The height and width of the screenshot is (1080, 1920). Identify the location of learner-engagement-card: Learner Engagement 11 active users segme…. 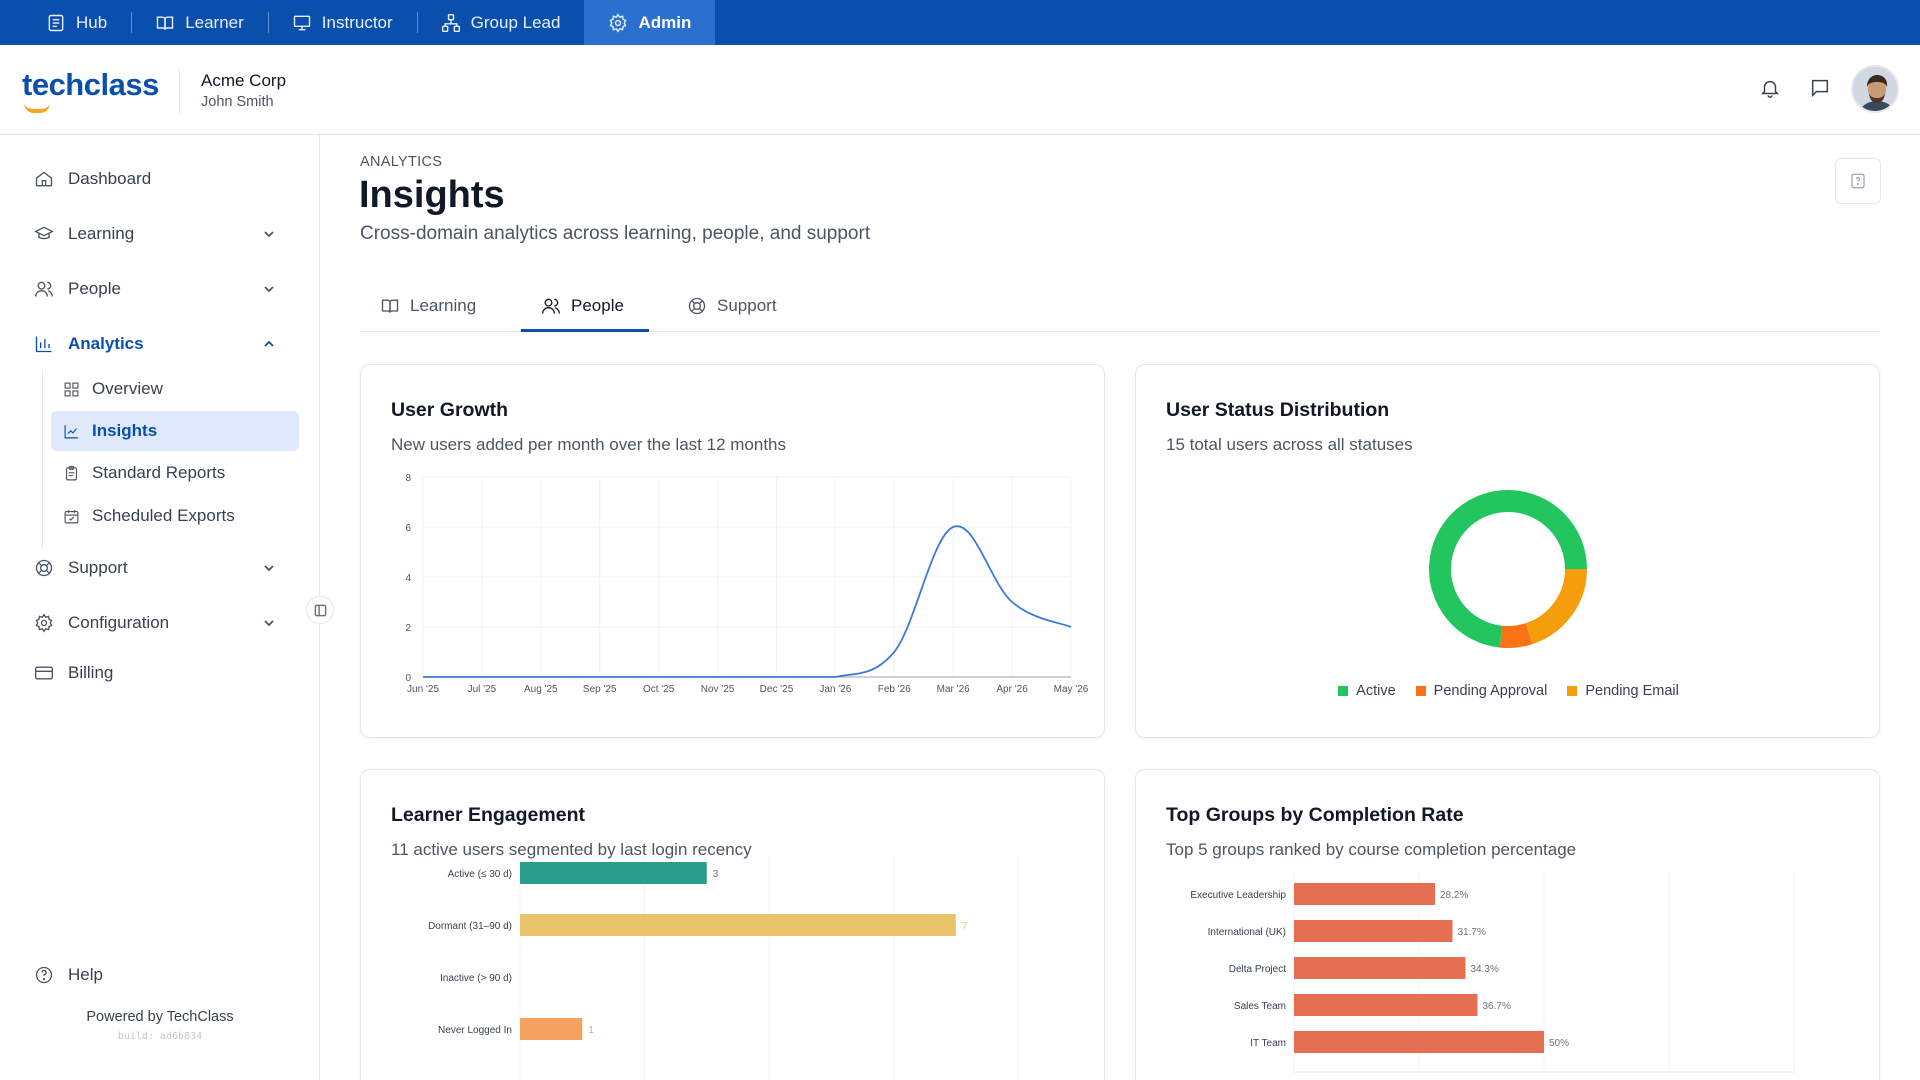
(732, 924).